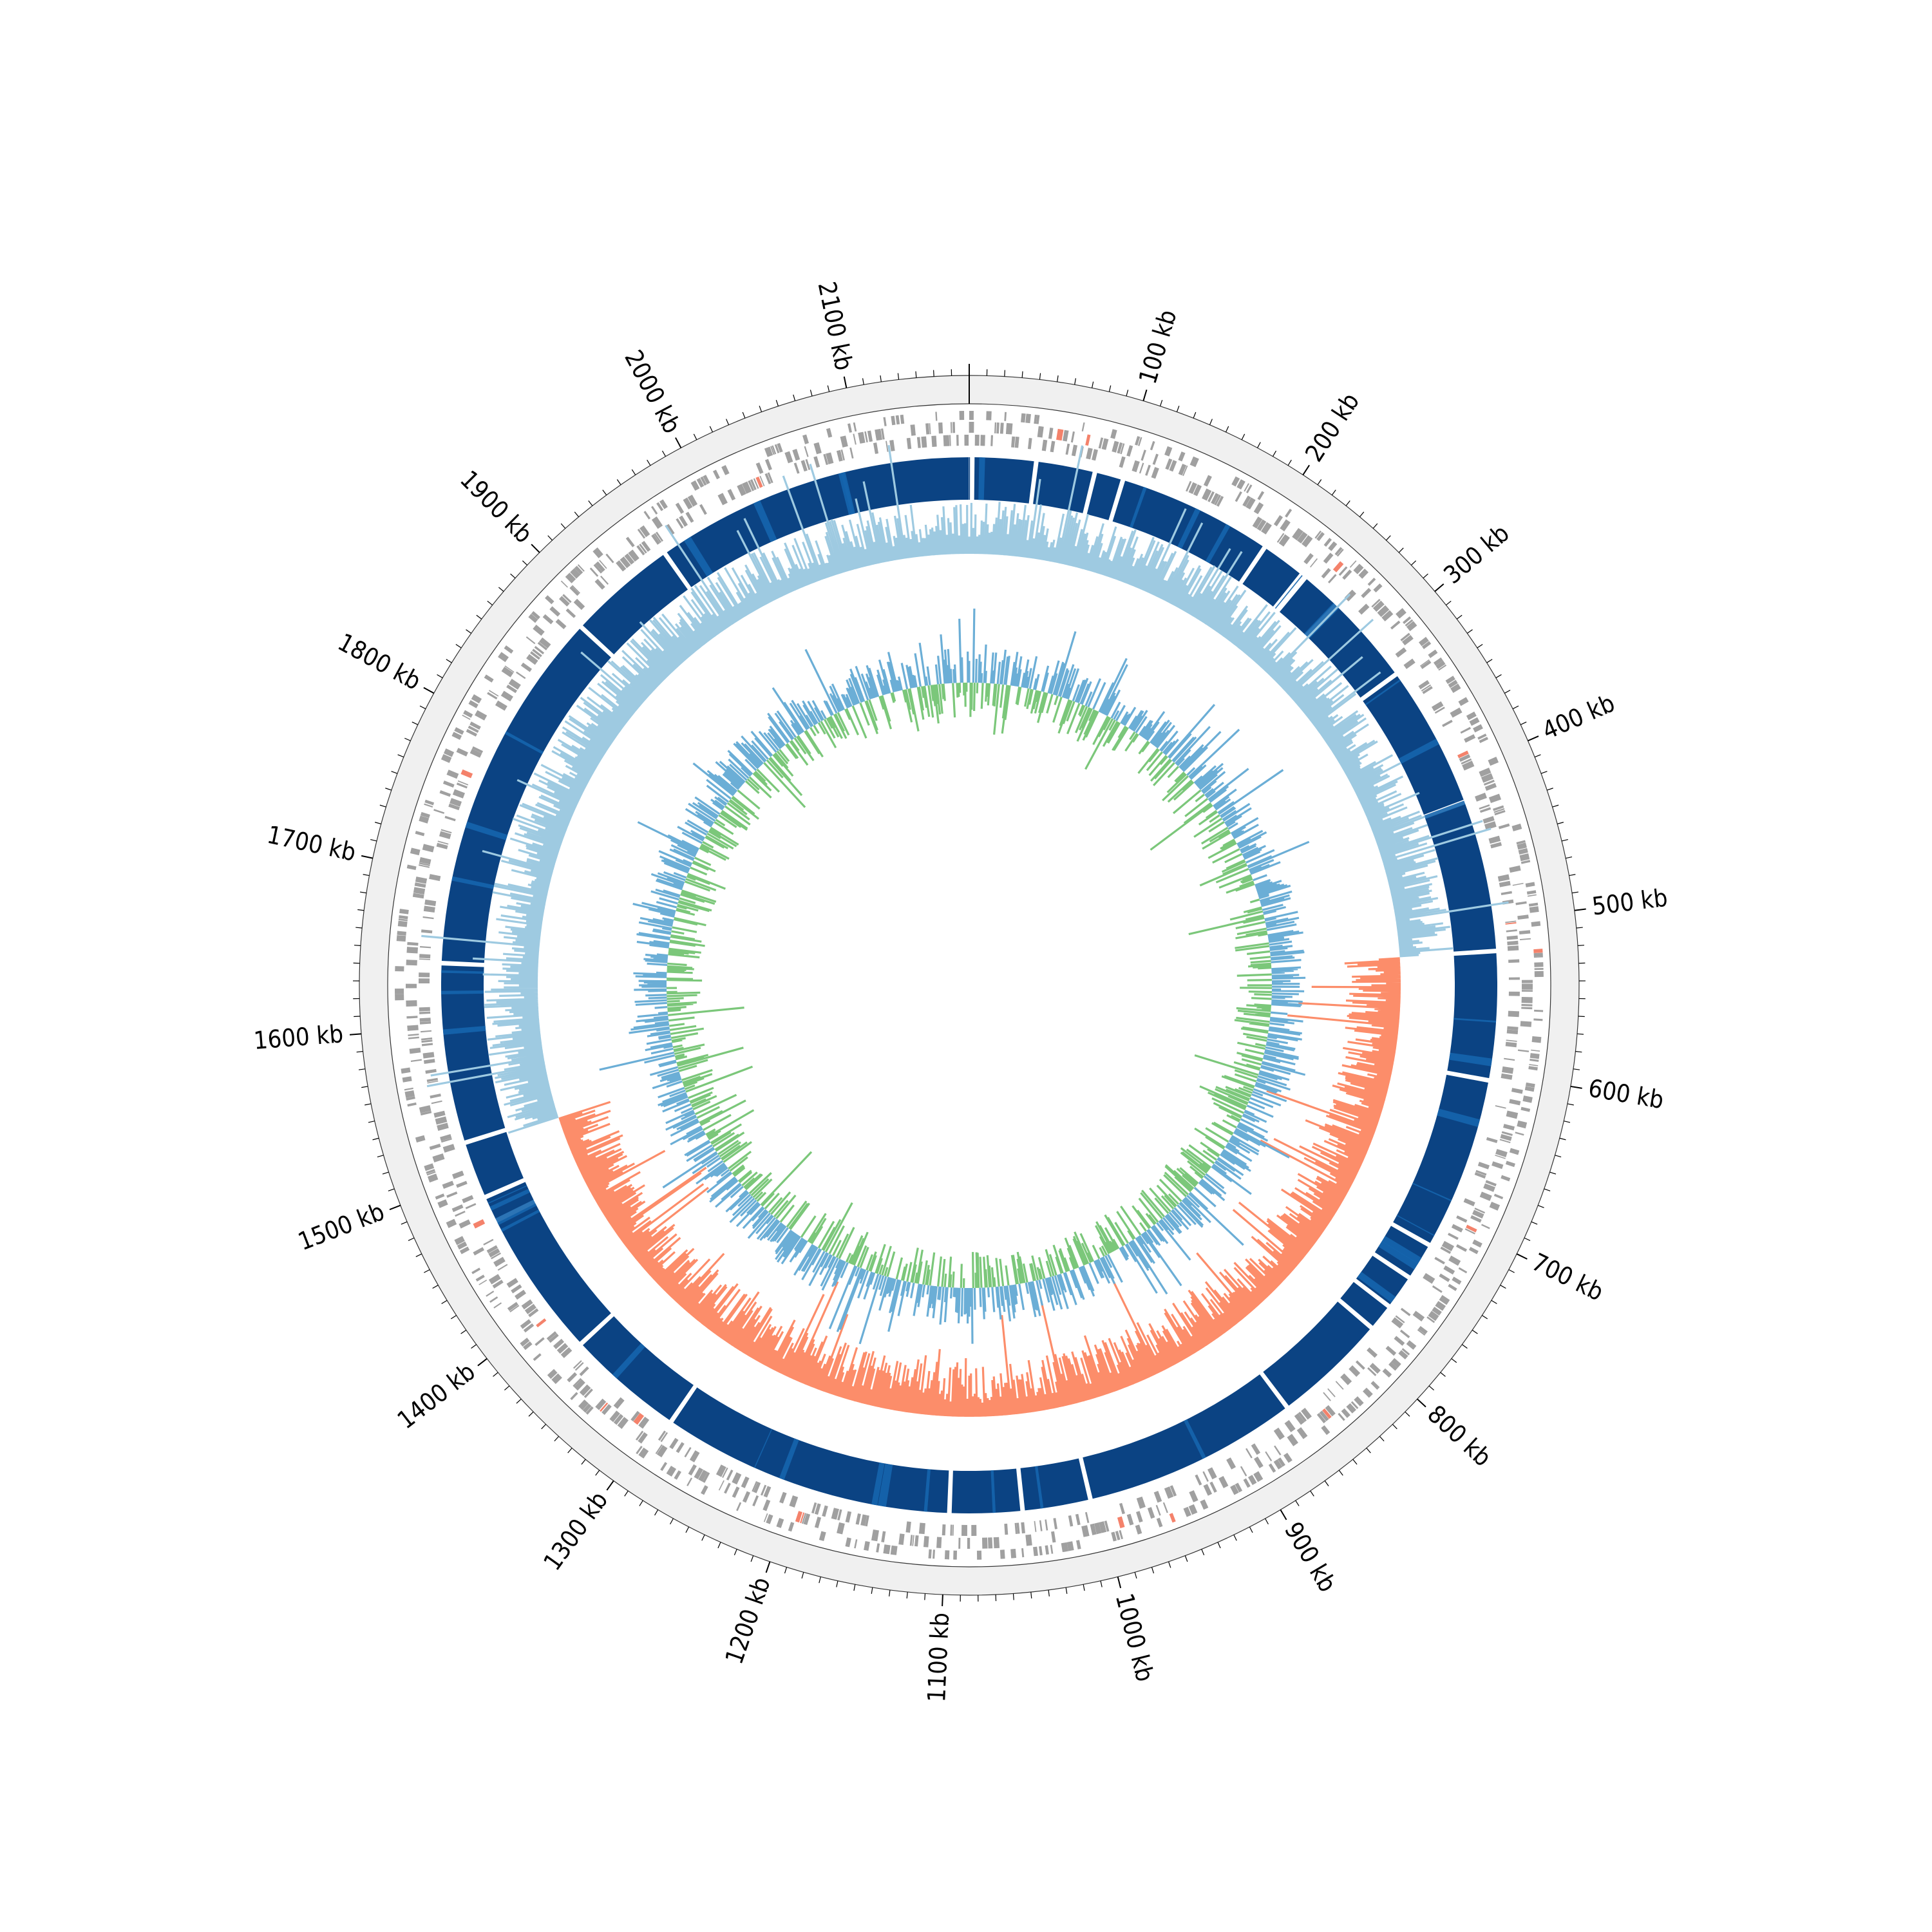 This screenshot has height=1932, width=1932. I want to click on gc-skew-positive-spikes, so click(954, 976).